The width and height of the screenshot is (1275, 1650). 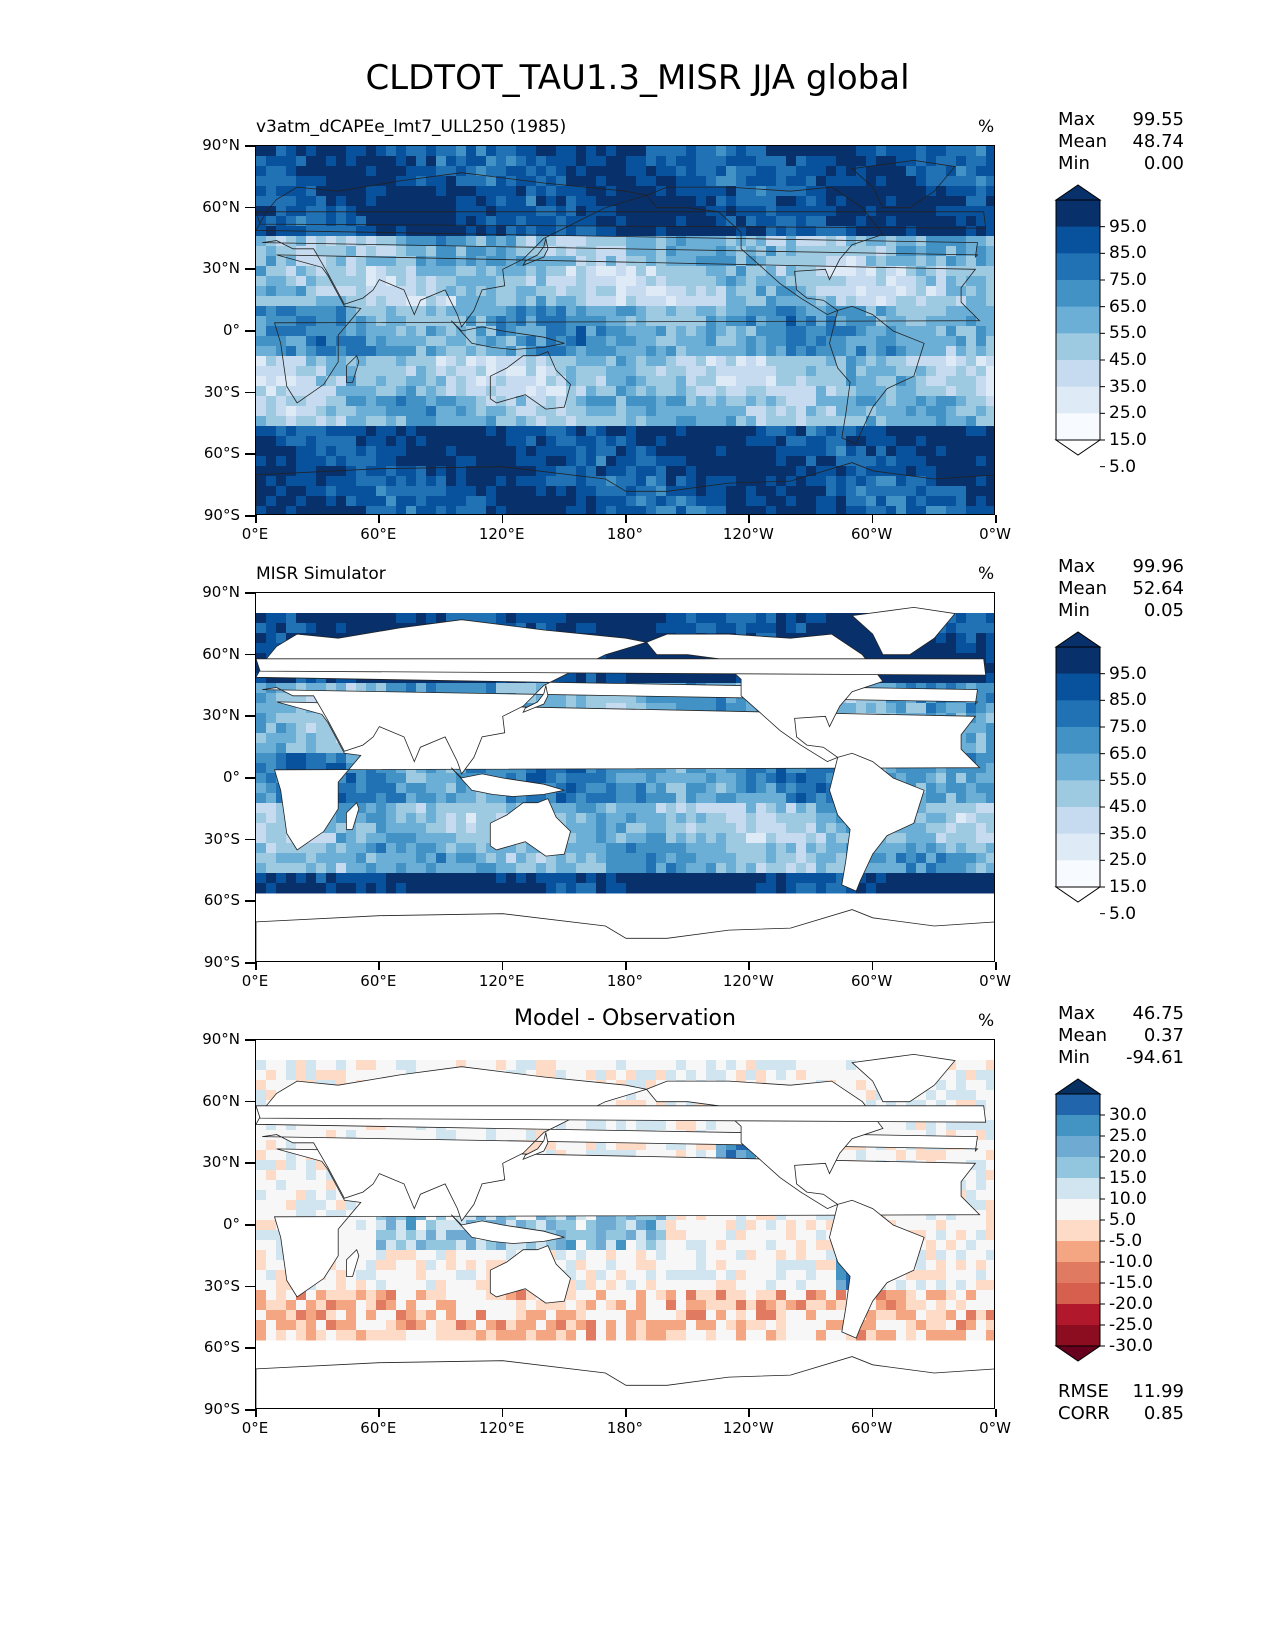 What do you see at coordinates (625, 1224) in the screenshot?
I see `map-diff` at bounding box center [625, 1224].